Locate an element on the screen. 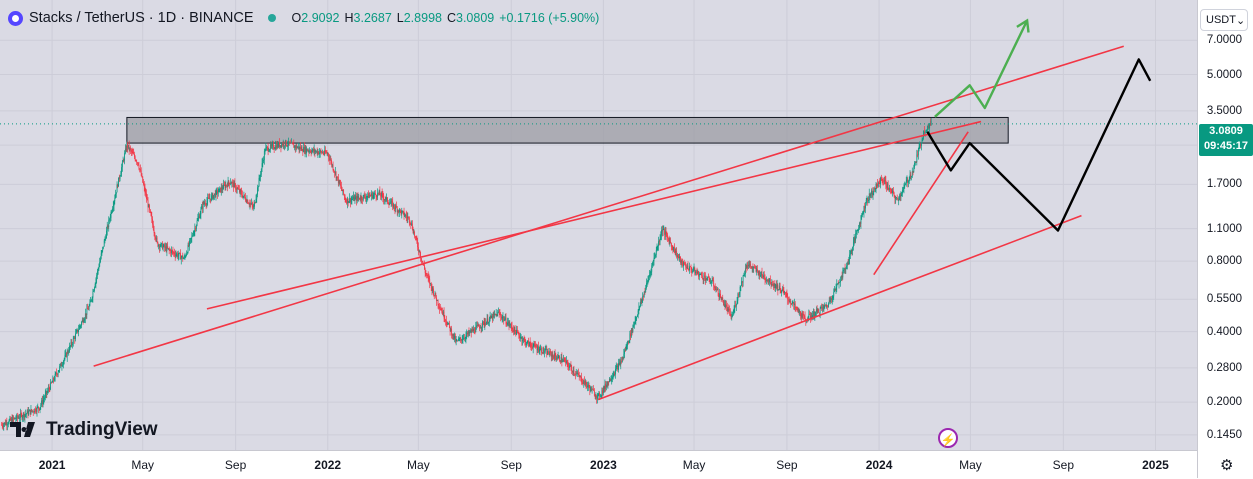 This screenshot has width=1253, height=479. tradingview-logo: TradingView is located at coordinates (84, 430).